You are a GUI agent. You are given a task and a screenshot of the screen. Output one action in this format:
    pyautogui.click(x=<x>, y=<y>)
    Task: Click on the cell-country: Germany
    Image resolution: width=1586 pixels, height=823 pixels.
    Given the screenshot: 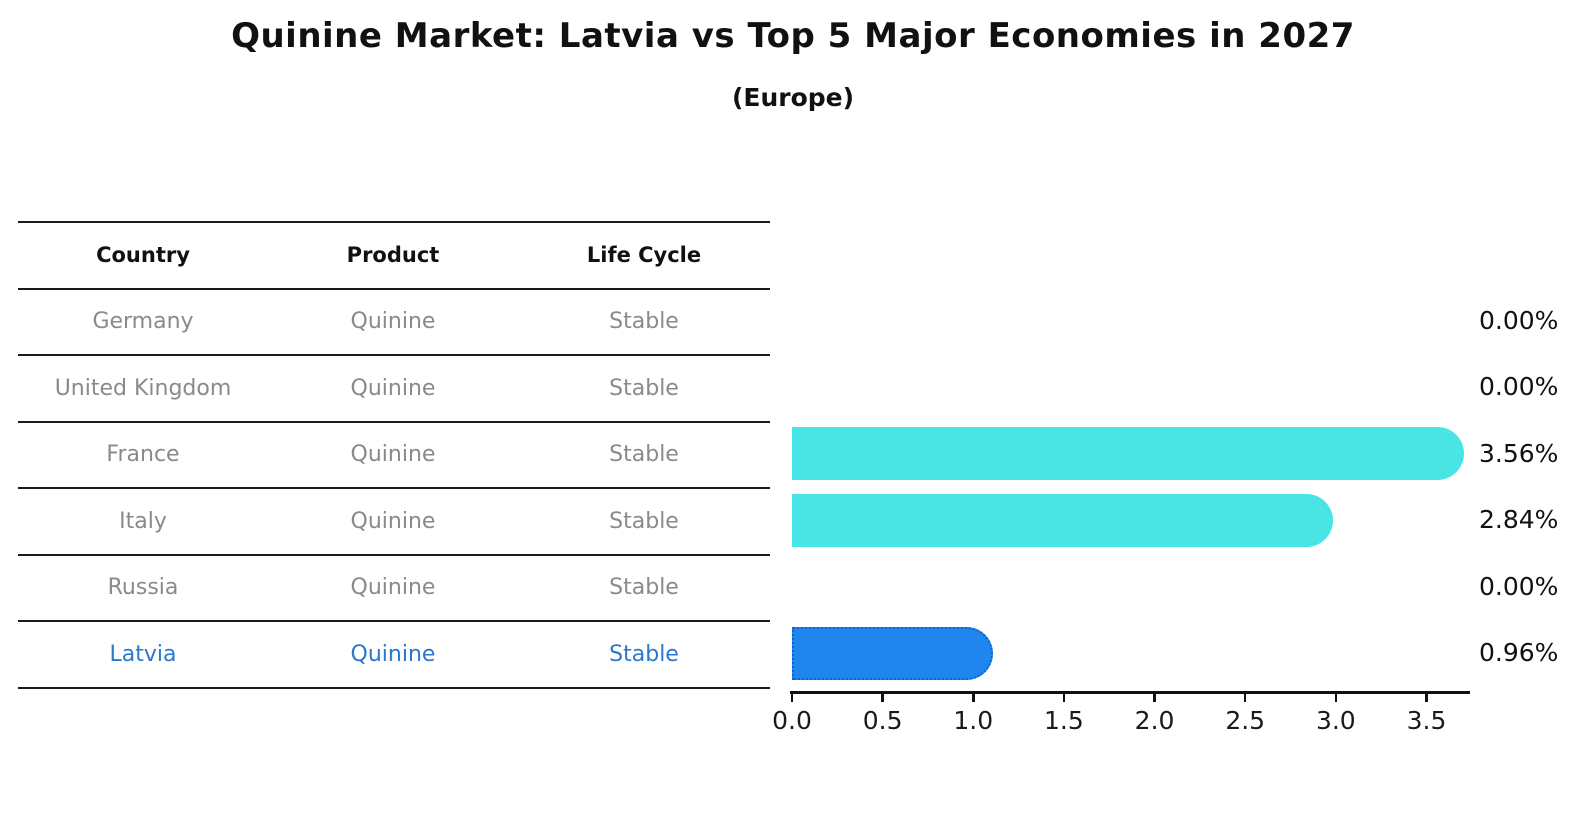 What is the action you would take?
    pyautogui.click(x=143, y=322)
    